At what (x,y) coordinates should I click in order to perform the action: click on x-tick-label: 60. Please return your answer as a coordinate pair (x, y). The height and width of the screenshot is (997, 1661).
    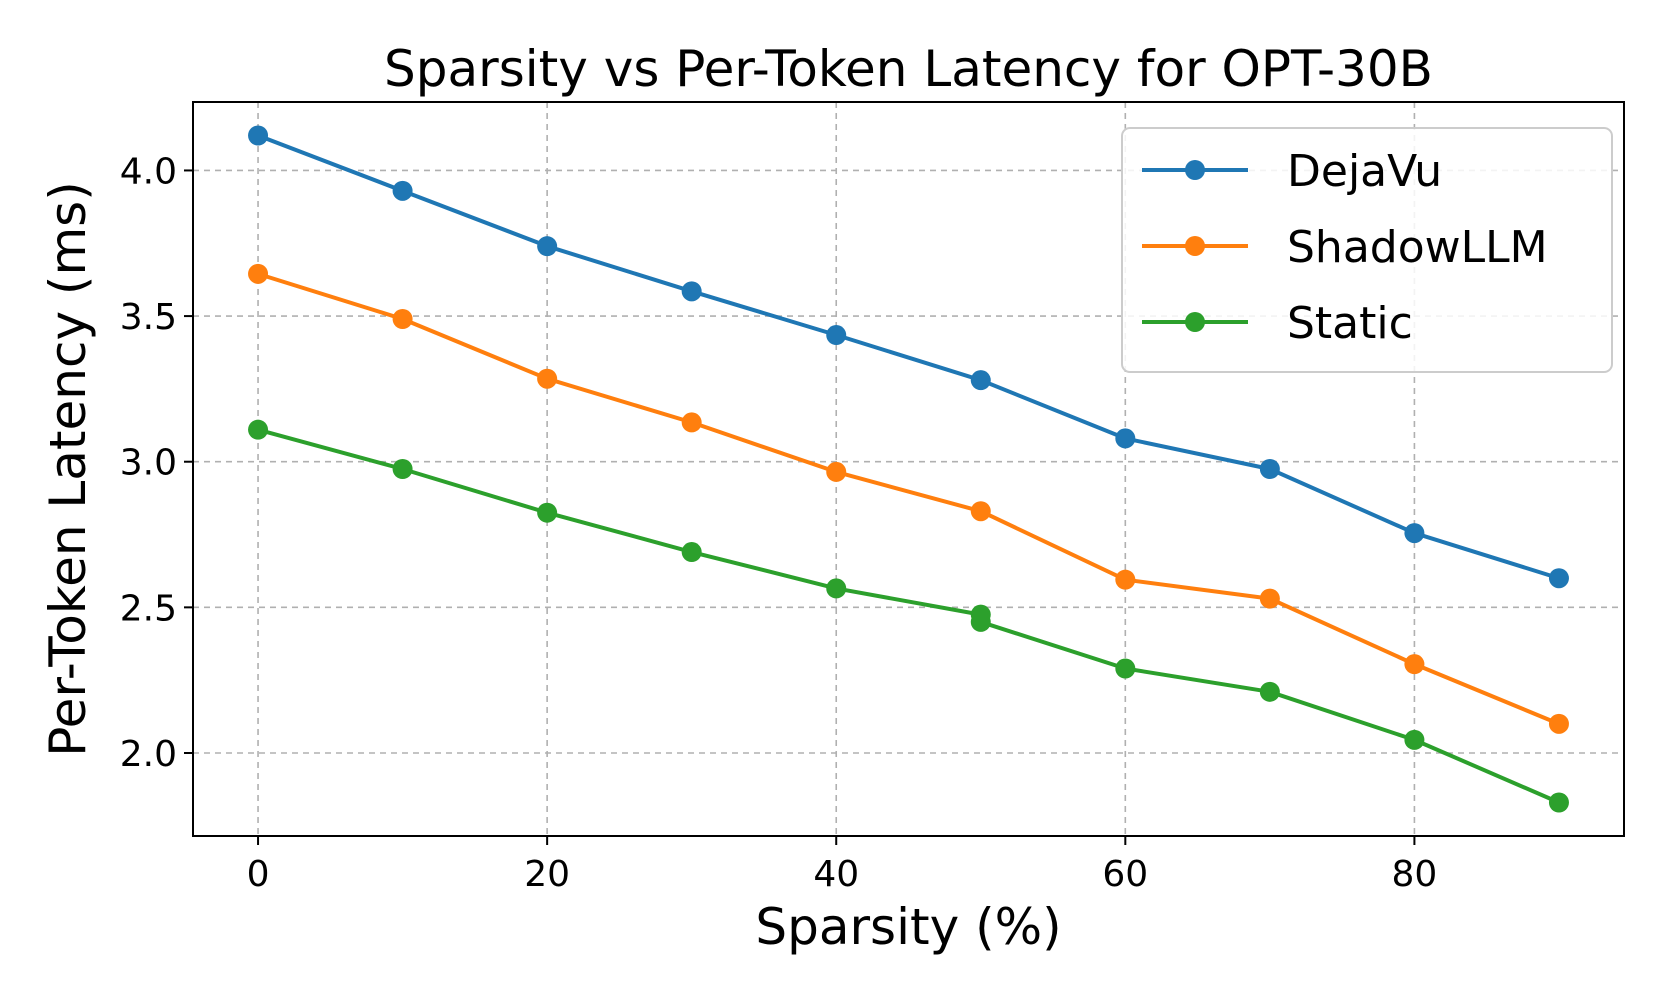
    Looking at the image, I should click on (1125, 874).